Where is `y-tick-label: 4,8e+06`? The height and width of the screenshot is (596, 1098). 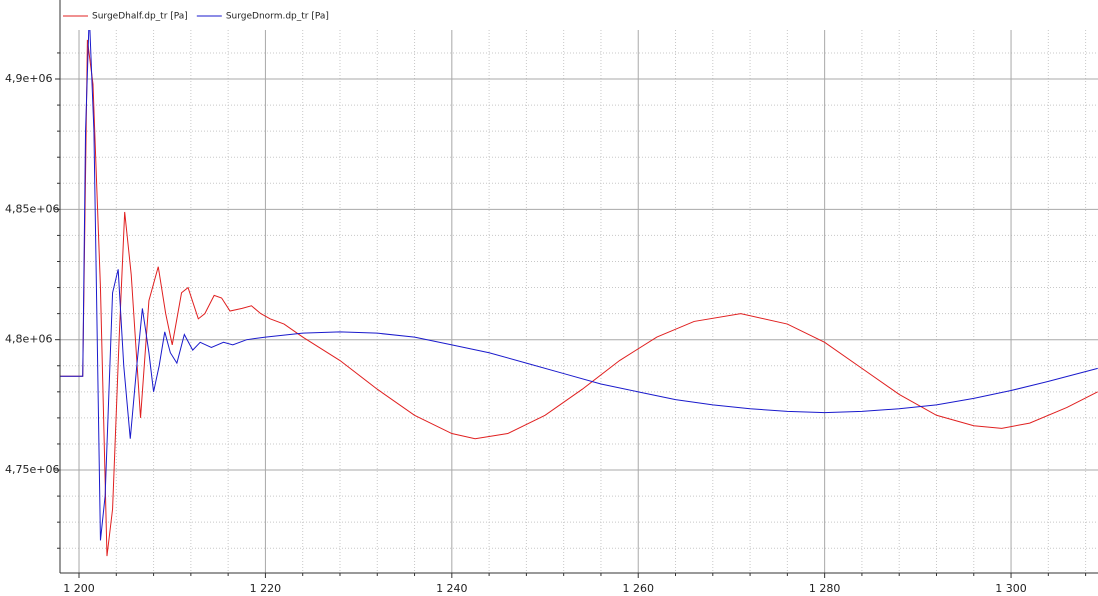
y-tick-label: 4,8e+06 is located at coordinates (28, 339).